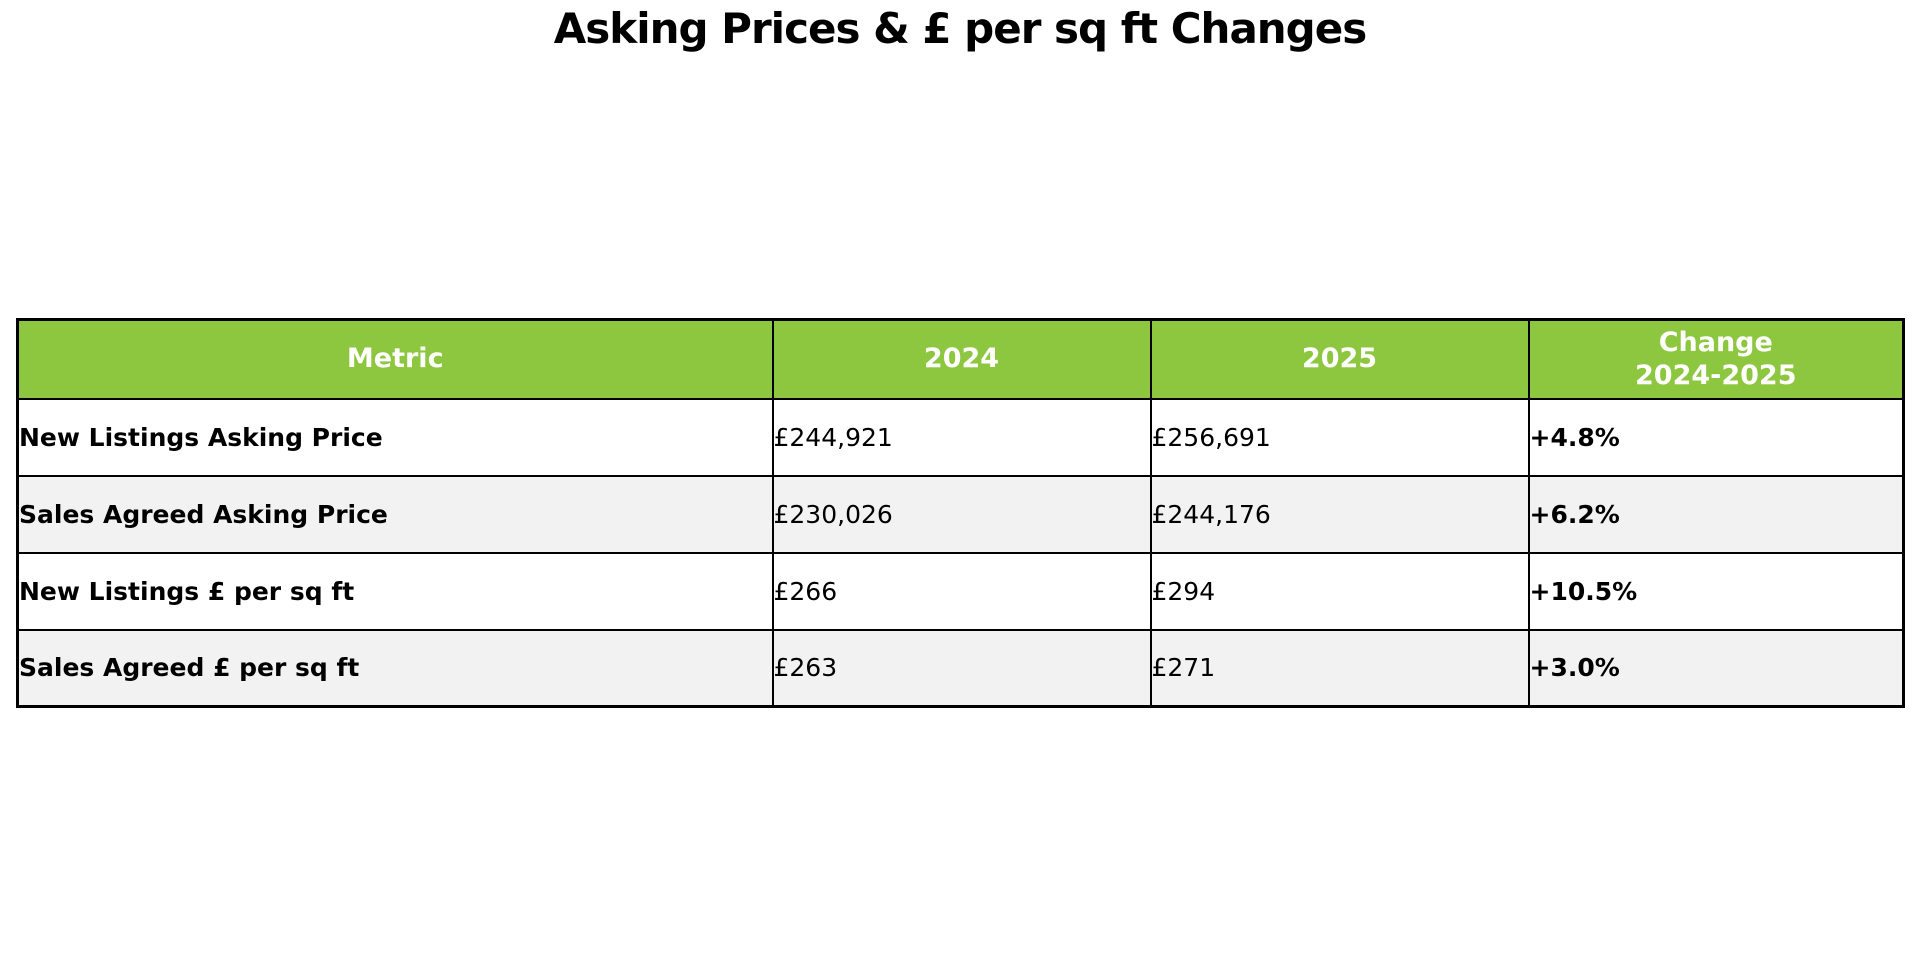 The width and height of the screenshot is (1920, 956). What do you see at coordinates (1716, 514) in the screenshot?
I see `change-cell: +6.2%` at bounding box center [1716, 514].